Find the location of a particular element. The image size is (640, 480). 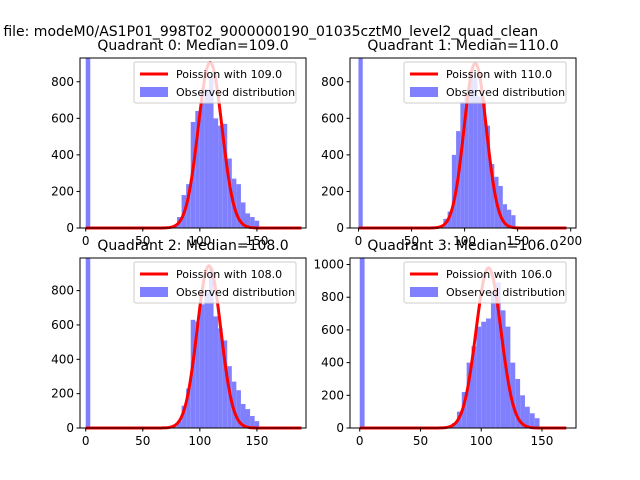

legend-label-poisson: Poission with 110.0 is located at coordinates (499, 74).